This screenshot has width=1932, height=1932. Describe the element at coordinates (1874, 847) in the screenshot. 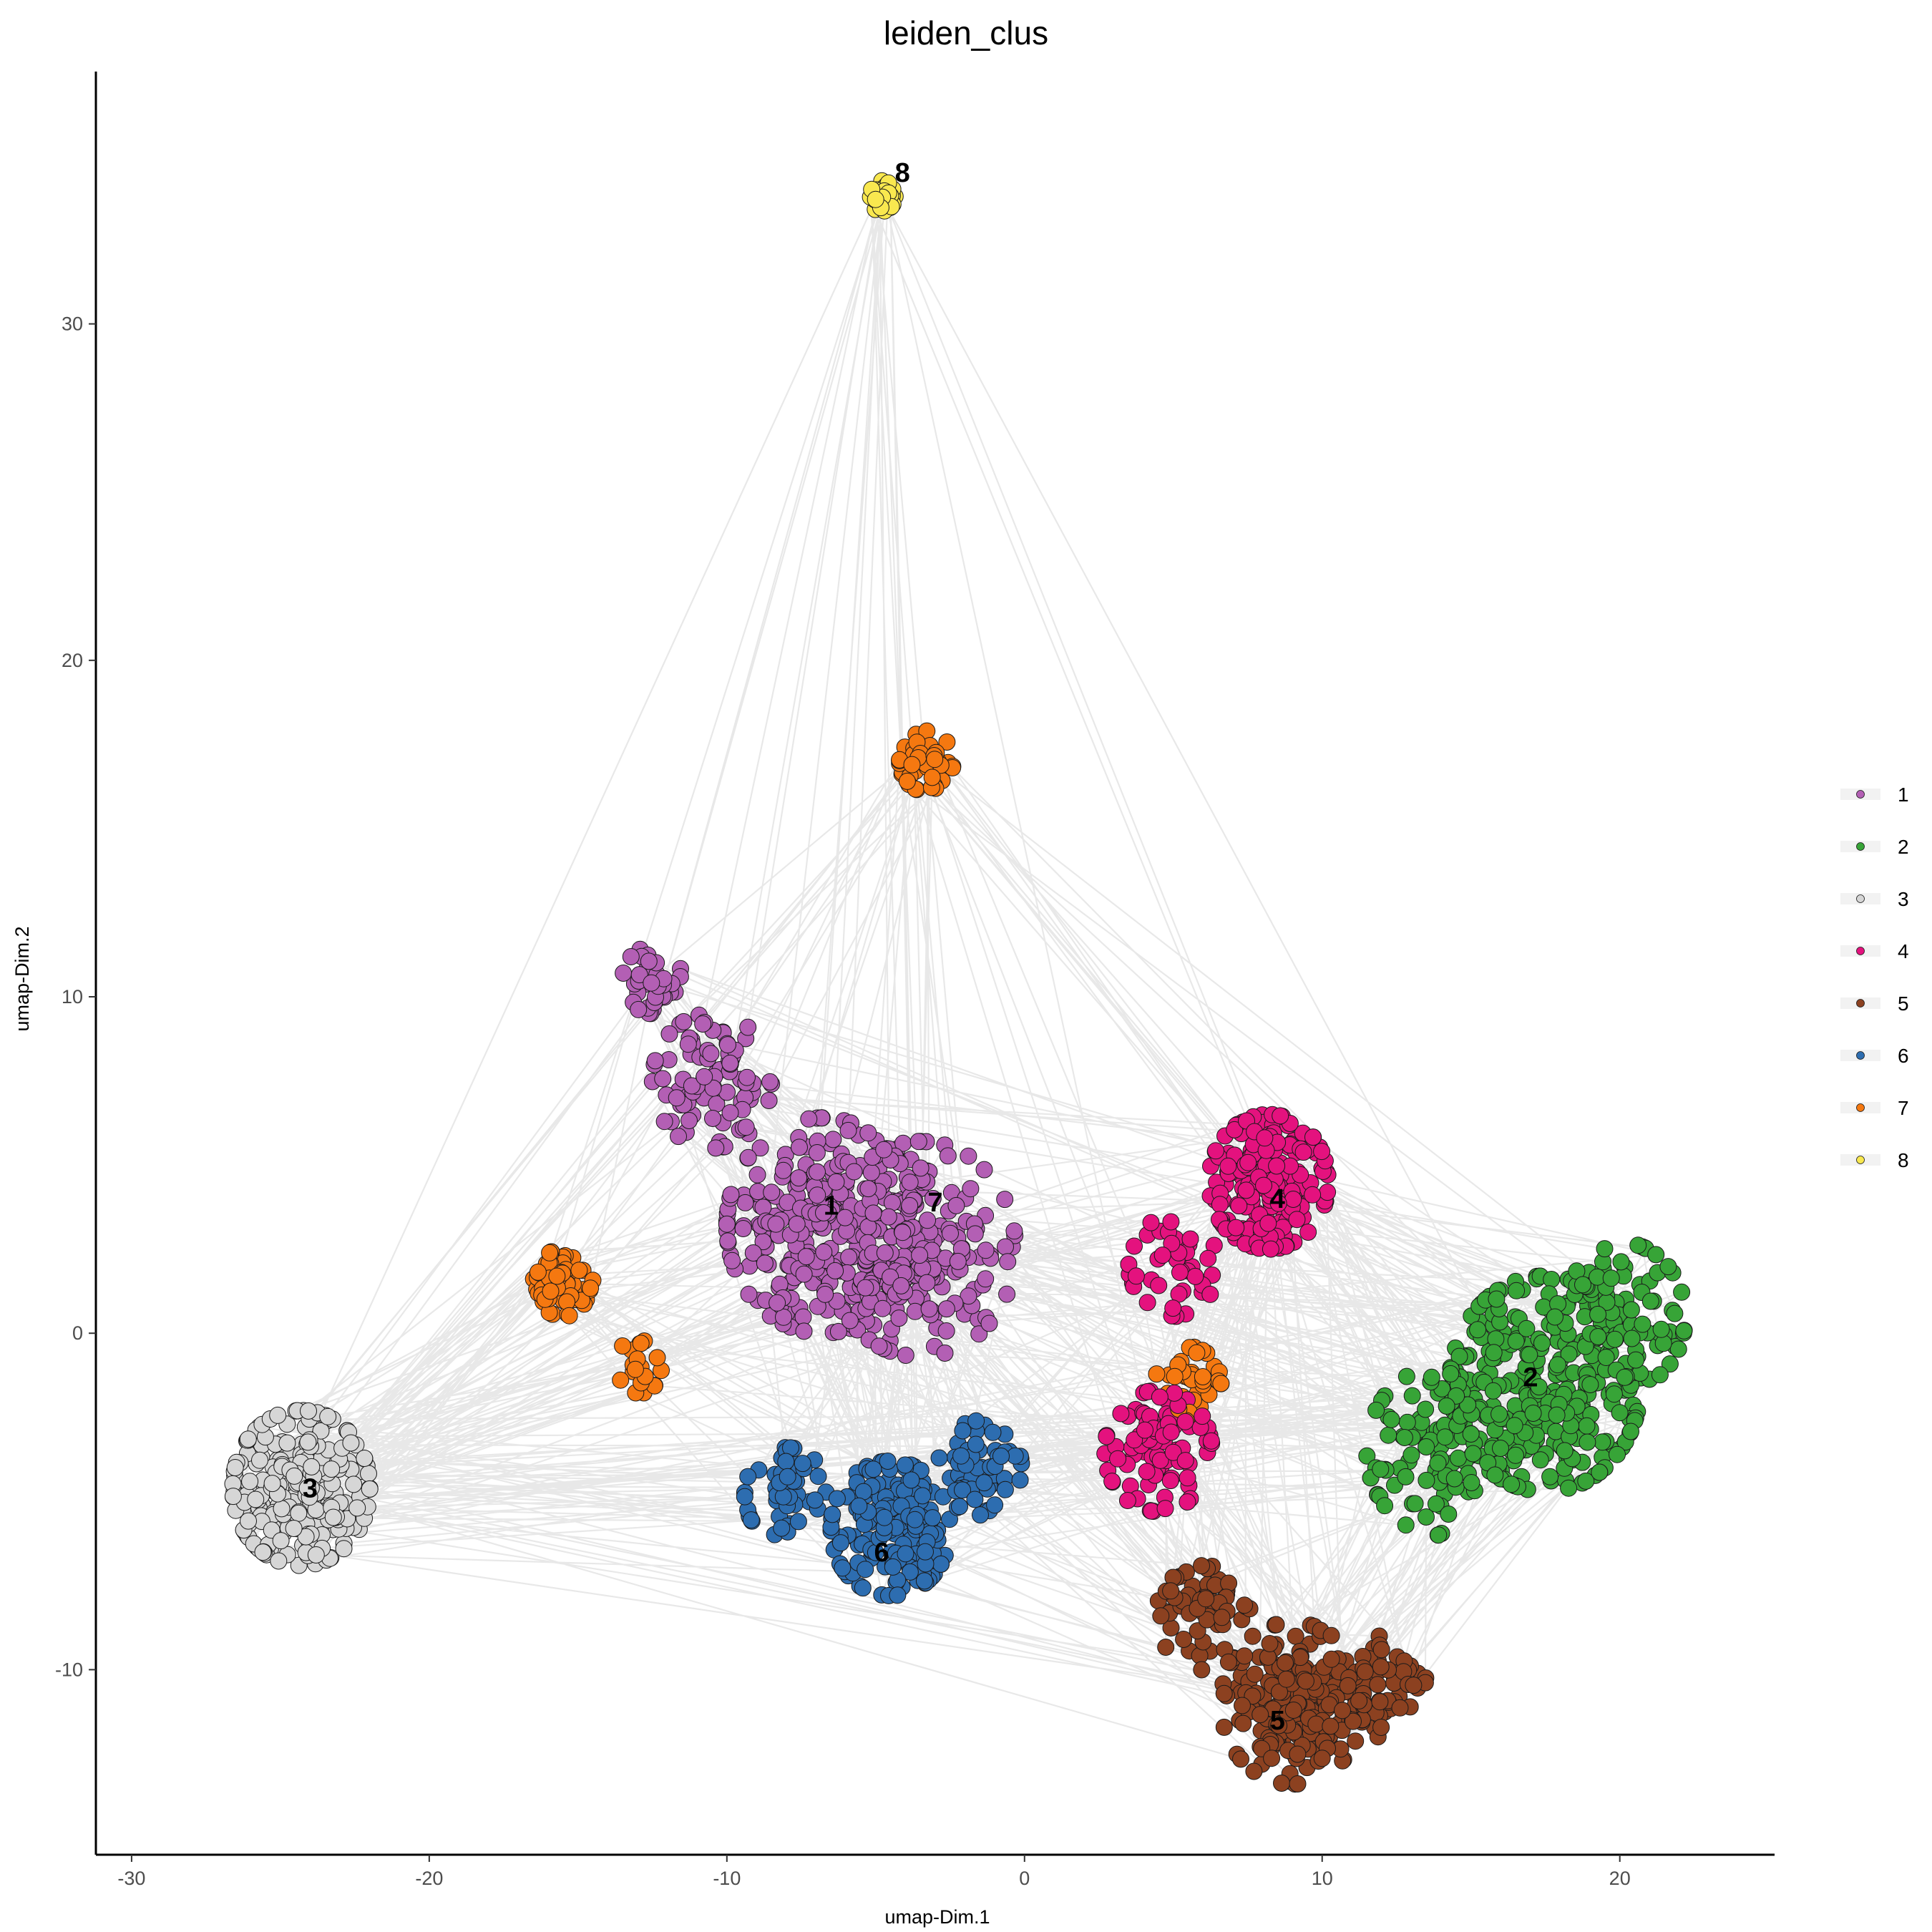

I see `legend-item-2: 2` at that location.